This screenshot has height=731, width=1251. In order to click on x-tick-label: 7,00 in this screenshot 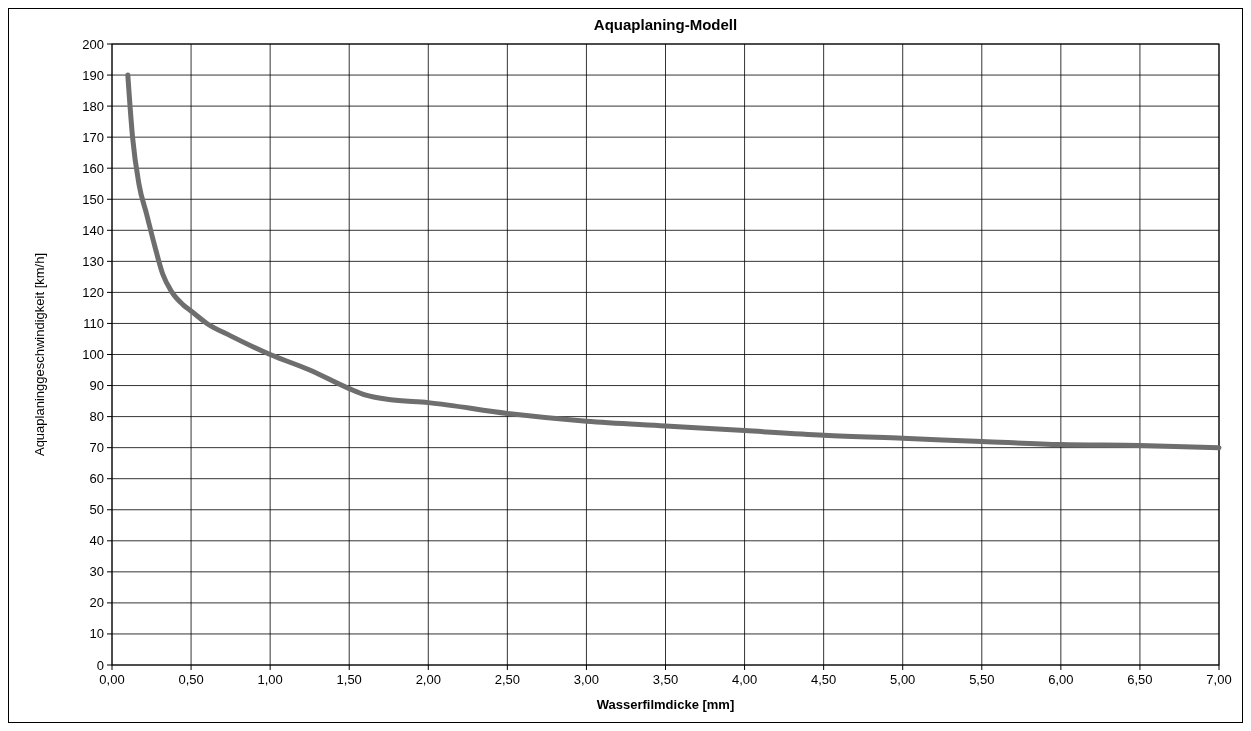, I will do `click(1219, 679)`.